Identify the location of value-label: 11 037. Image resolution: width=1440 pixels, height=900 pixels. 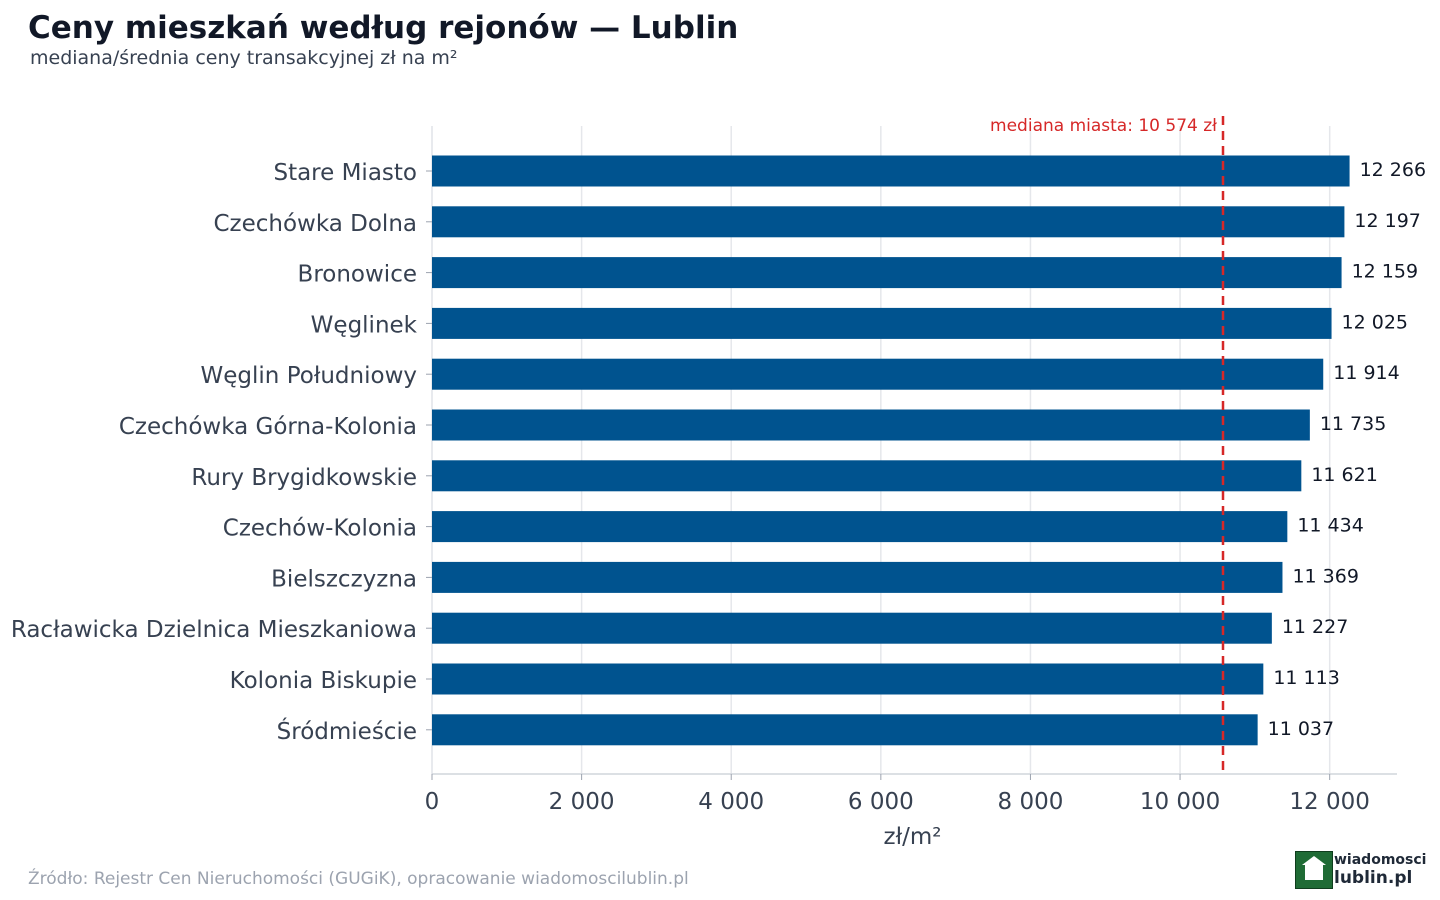
(1301, 729).